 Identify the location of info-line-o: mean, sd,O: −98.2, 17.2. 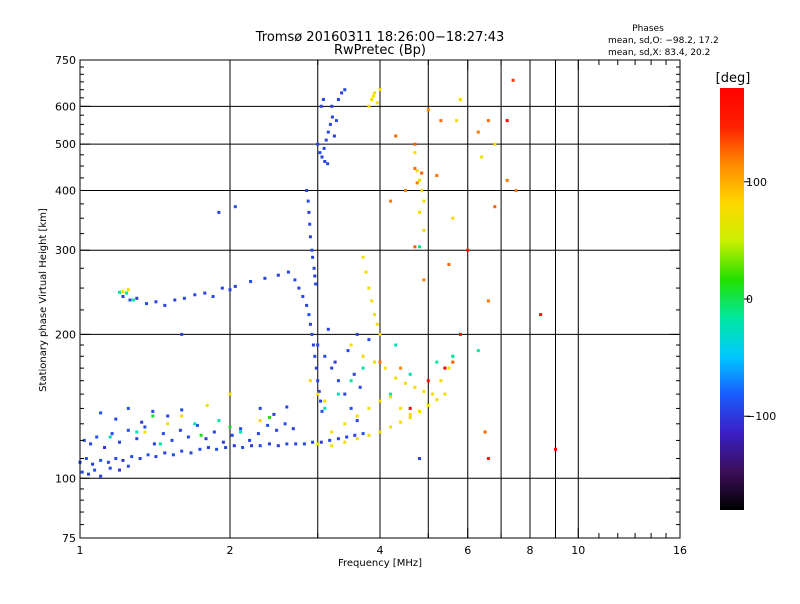
(663, 41).